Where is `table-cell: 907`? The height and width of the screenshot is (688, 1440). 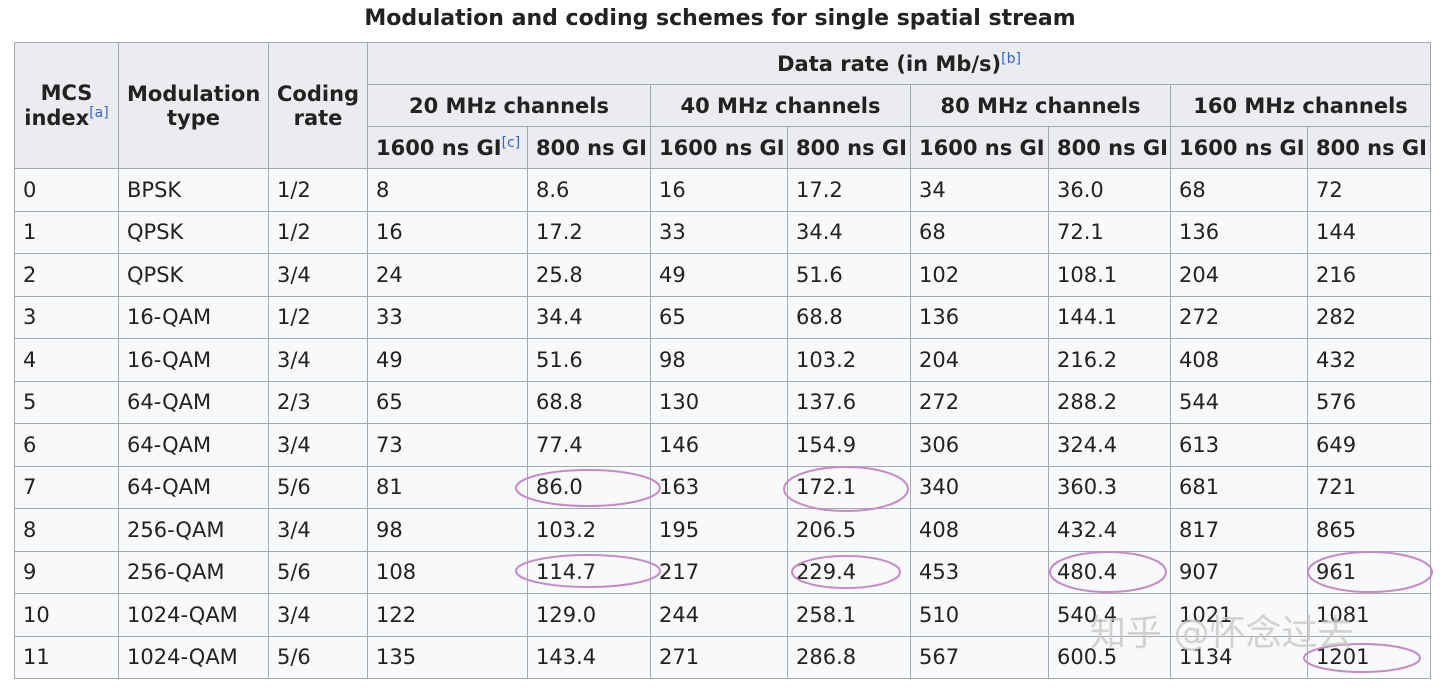
table-cell: 907 is located at coordinates (1239, 572).